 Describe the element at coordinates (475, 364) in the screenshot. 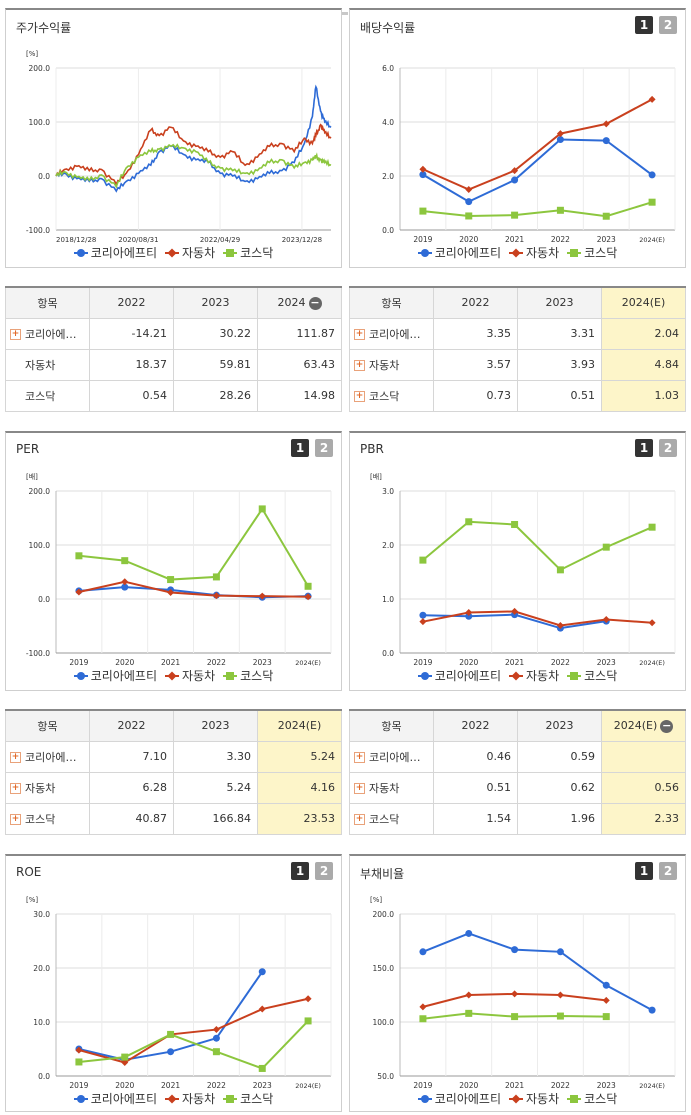

I see `value-cell: 3.57` at that location.